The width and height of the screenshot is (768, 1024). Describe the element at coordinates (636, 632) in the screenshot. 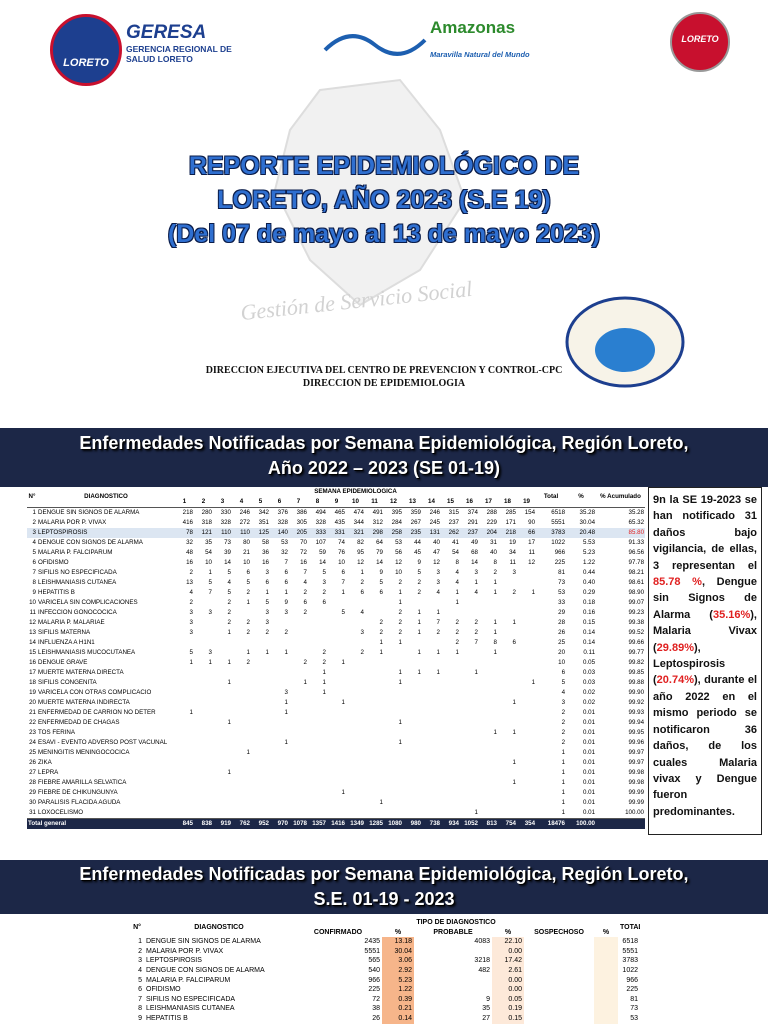

I see `acum-cell: 99.52` at that location.